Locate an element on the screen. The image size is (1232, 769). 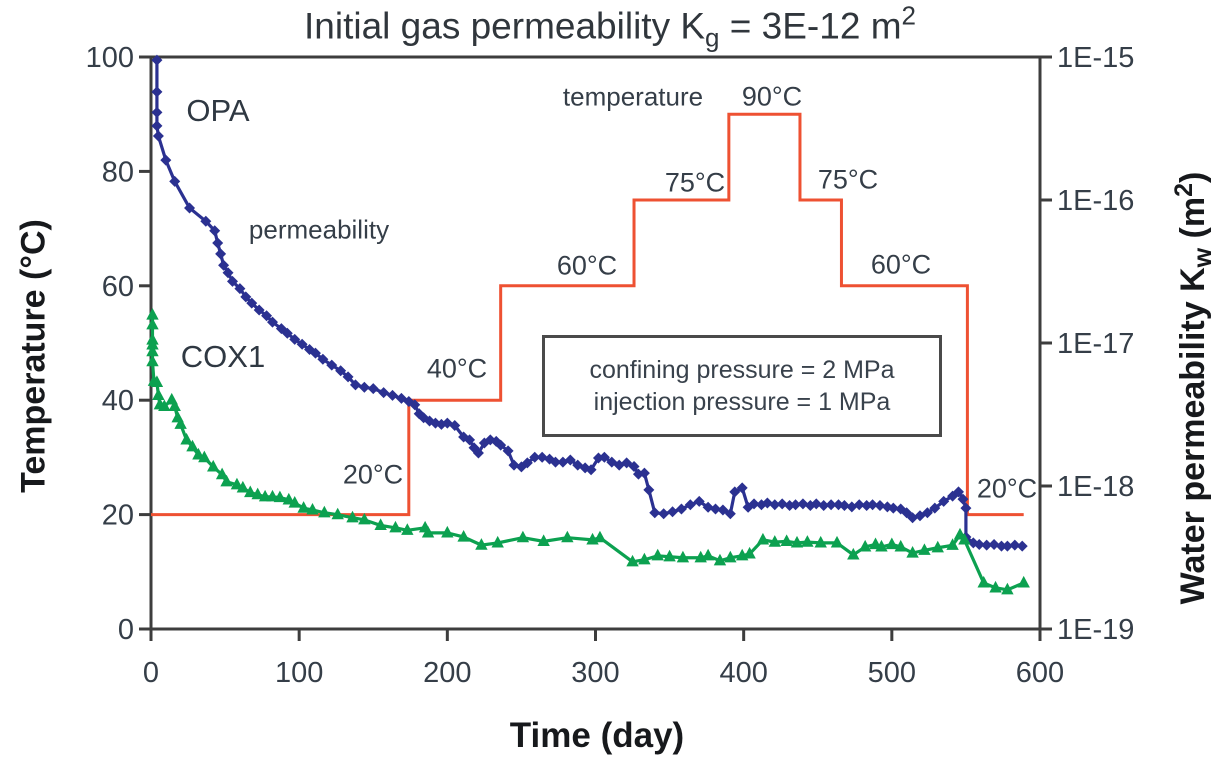
y-right-tick-label: 1E-17 is located at coordinates (1095, 344).